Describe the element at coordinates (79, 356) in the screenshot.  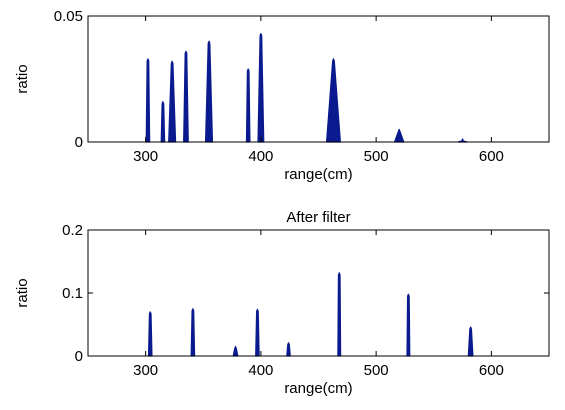
I see `bottom-plot-ytick-label: 0` at that location.